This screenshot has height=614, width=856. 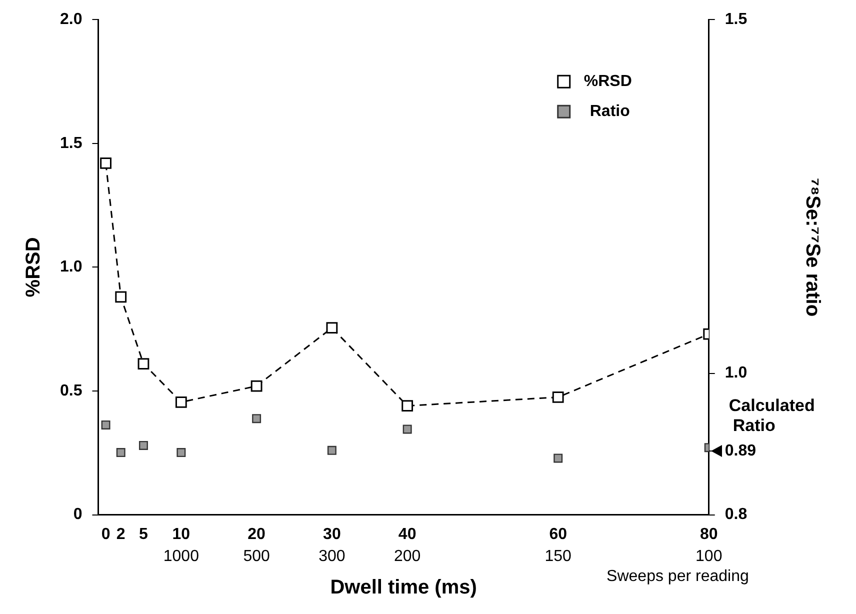 What do you see at coordinates (403, 587) in the screenshot?
I see `x-axis-title: Dwell time (ms)` at bounding box center [403, 587].